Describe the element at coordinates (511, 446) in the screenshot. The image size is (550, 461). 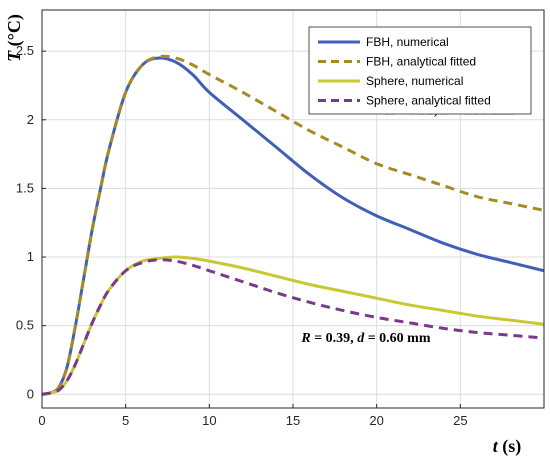
I see `x-axis-unit: (s)` at that location.